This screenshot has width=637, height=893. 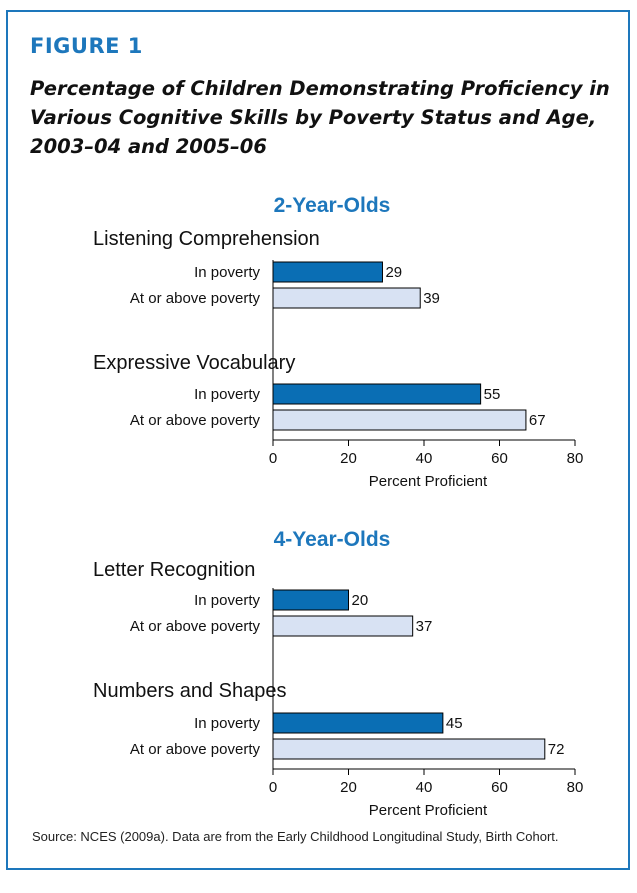 What do you see at coordinates (206, 239) in the screenshot?
I see `group-title: Listening Comprehension` at bounding box center [206, 239].